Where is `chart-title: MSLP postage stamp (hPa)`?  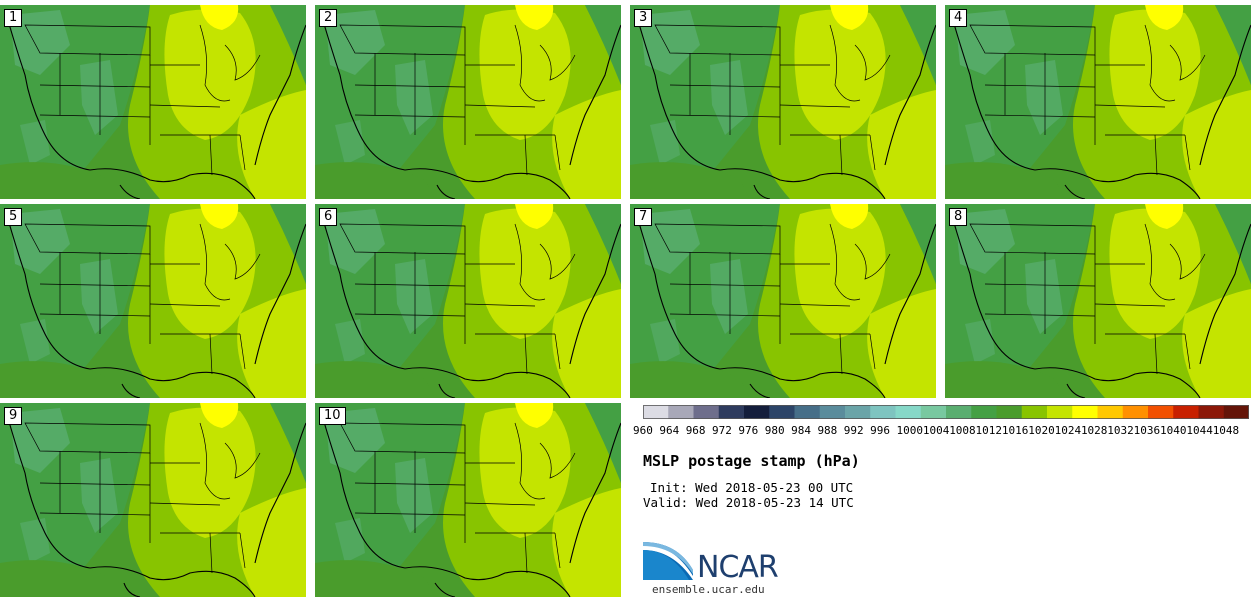
chart-title: MSLP postage stamp (hPa) is located at coordinates (751, 461).